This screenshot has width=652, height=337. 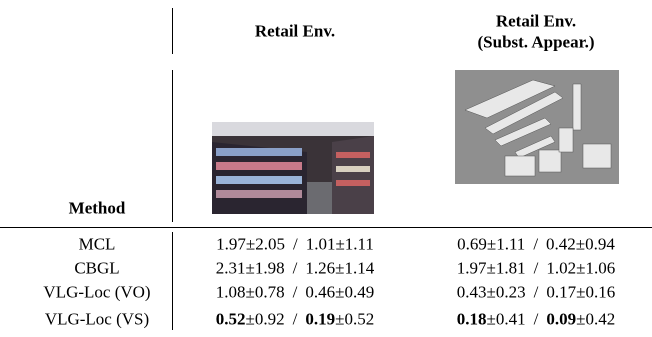 I want to click on mean-value: 1.01, so click(x=320, y=244).